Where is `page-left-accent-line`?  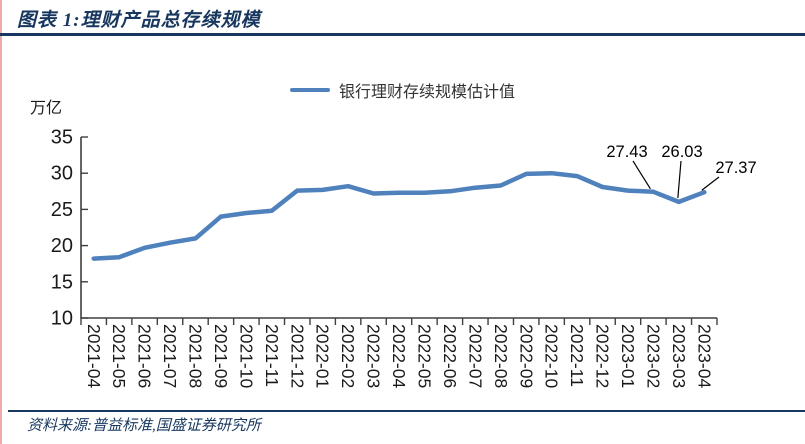 page-left-accent-line is located at coordinates (1, 222).